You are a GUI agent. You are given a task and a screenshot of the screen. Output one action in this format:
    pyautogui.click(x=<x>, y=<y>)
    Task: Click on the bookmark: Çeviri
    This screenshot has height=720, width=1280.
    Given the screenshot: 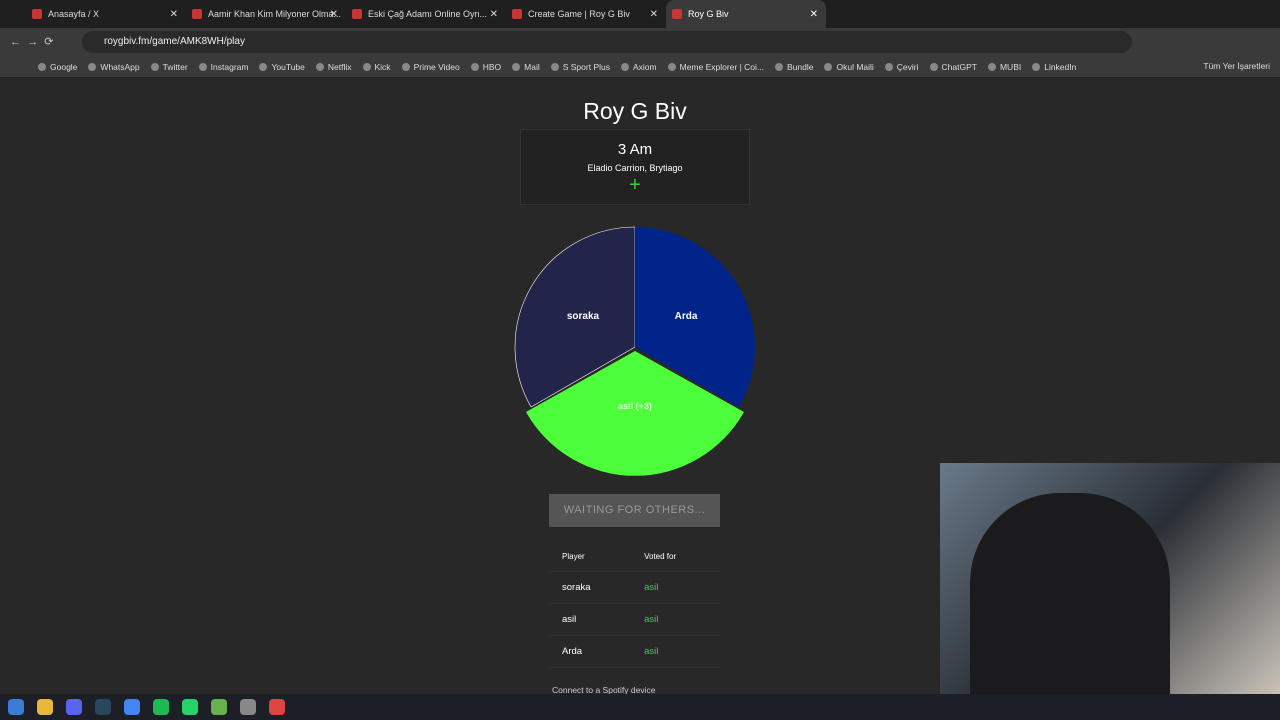 What is the action you would take?
    pyautogui.click(x=902, y=67)
    